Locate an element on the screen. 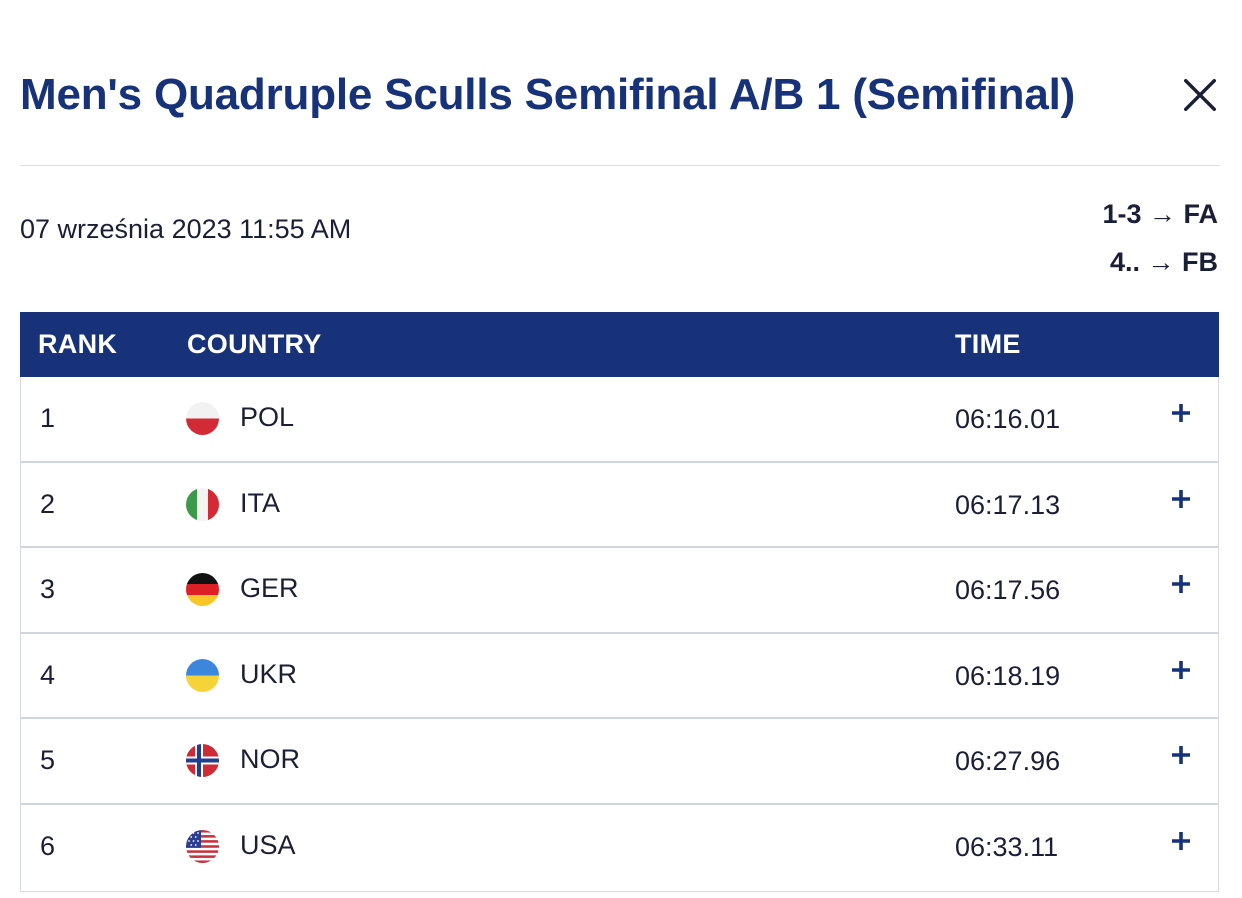  flag-ger-icon is located at coordinates (202, 590).